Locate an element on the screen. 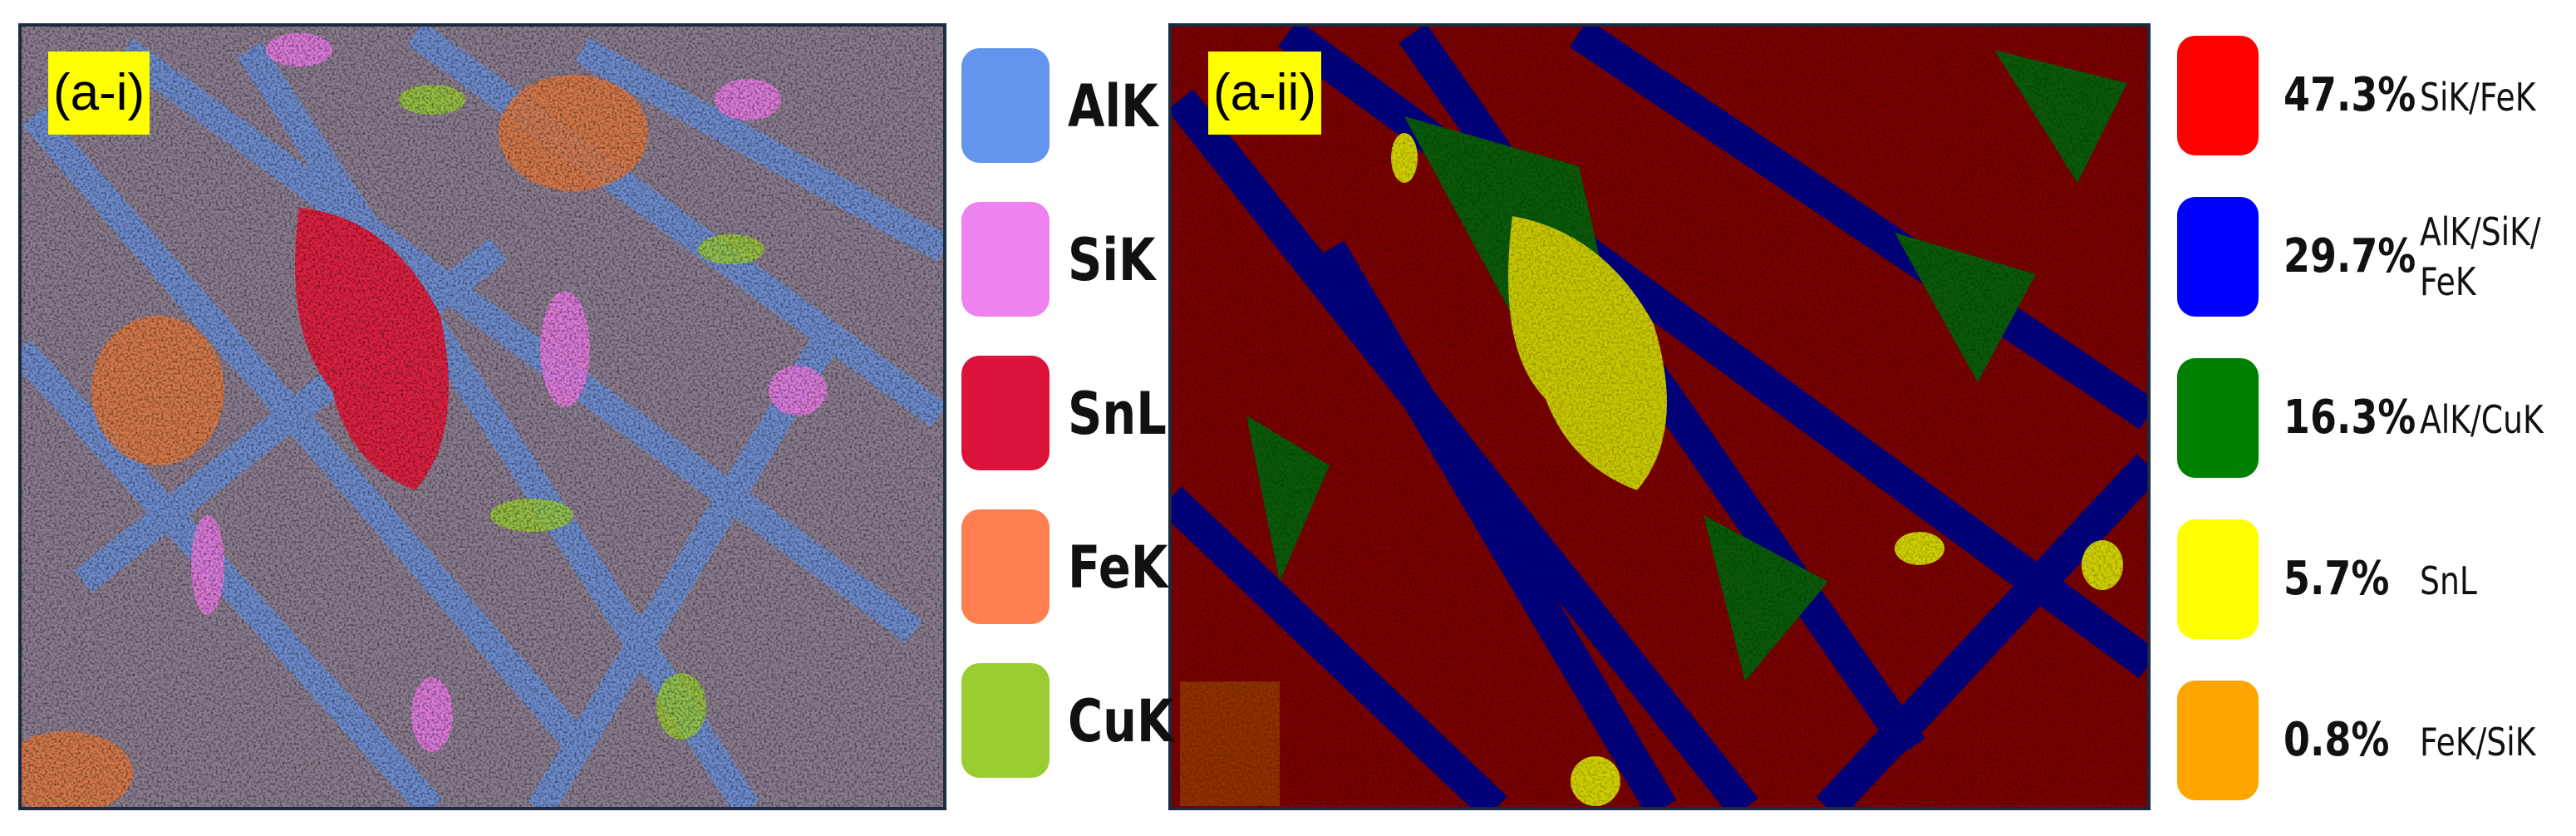 This screenshot has height=836, width=2576. legend-label: AlK is located at coordinates (1113, 106).